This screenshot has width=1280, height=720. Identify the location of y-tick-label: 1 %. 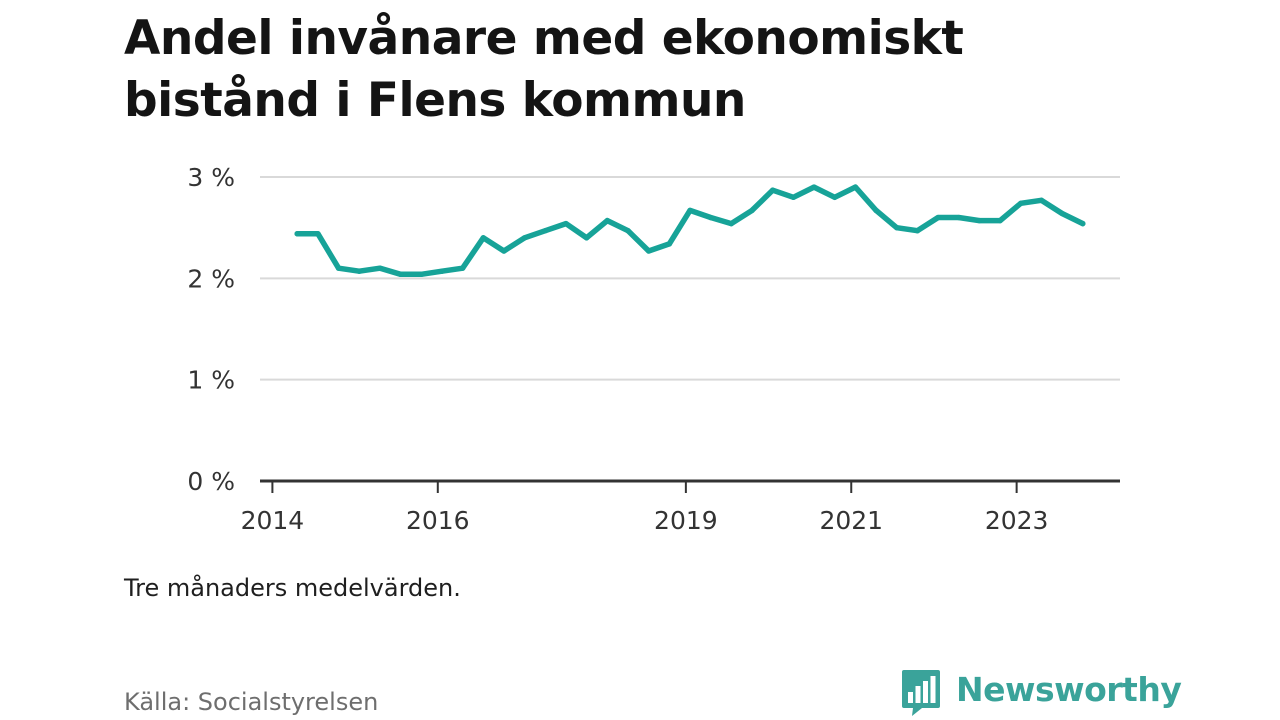
(211, 380).